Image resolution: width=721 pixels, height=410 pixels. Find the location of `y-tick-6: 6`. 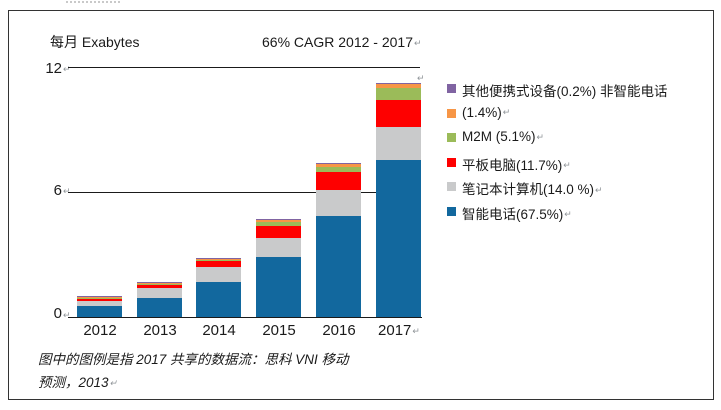

y-tick-6: 6 is located at coordinates (57, 190).